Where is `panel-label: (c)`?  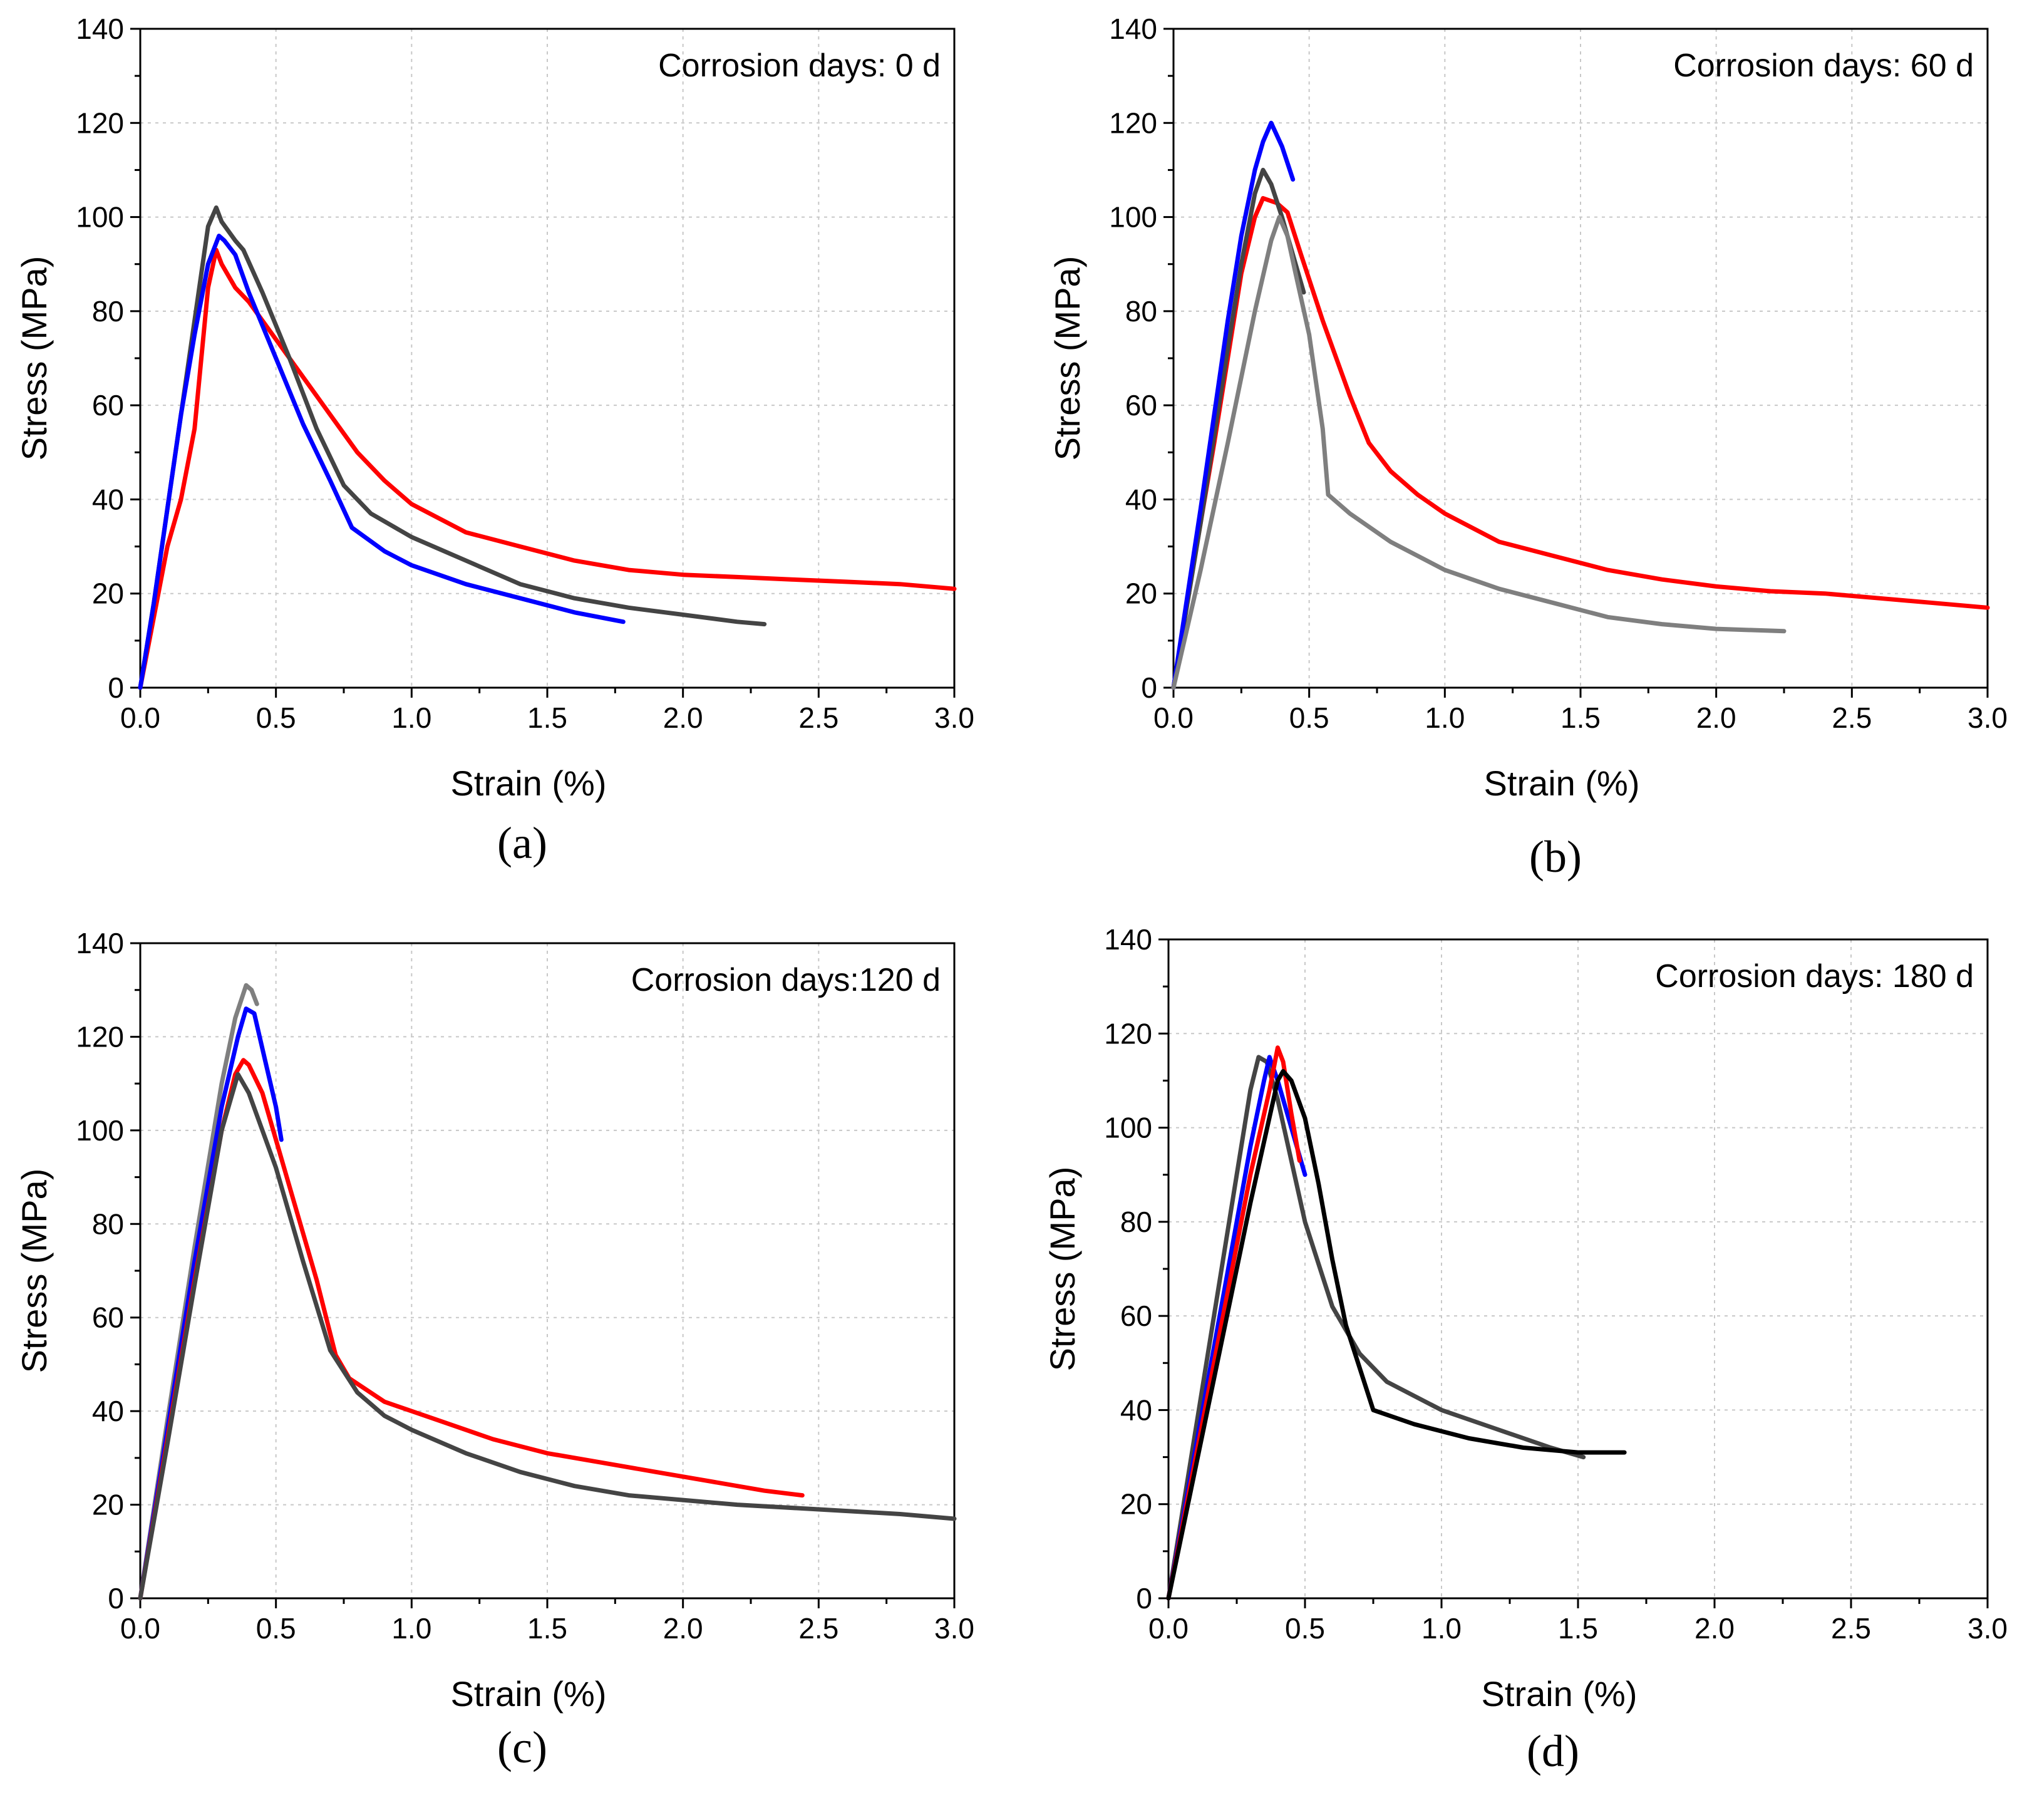
panel-label: (c) is located at coordinates (522, 1747).